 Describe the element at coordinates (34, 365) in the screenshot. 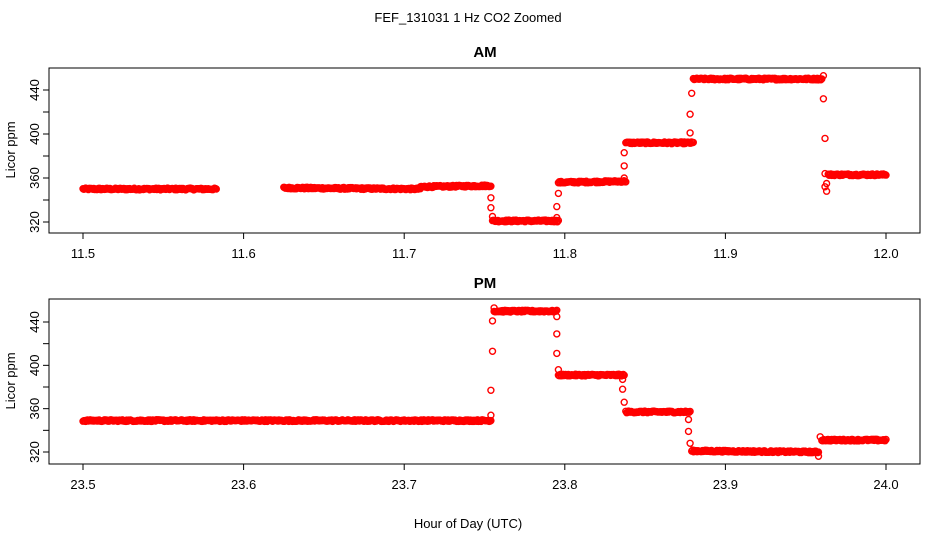

I see `pm-y-tick-label: 400` at that location.